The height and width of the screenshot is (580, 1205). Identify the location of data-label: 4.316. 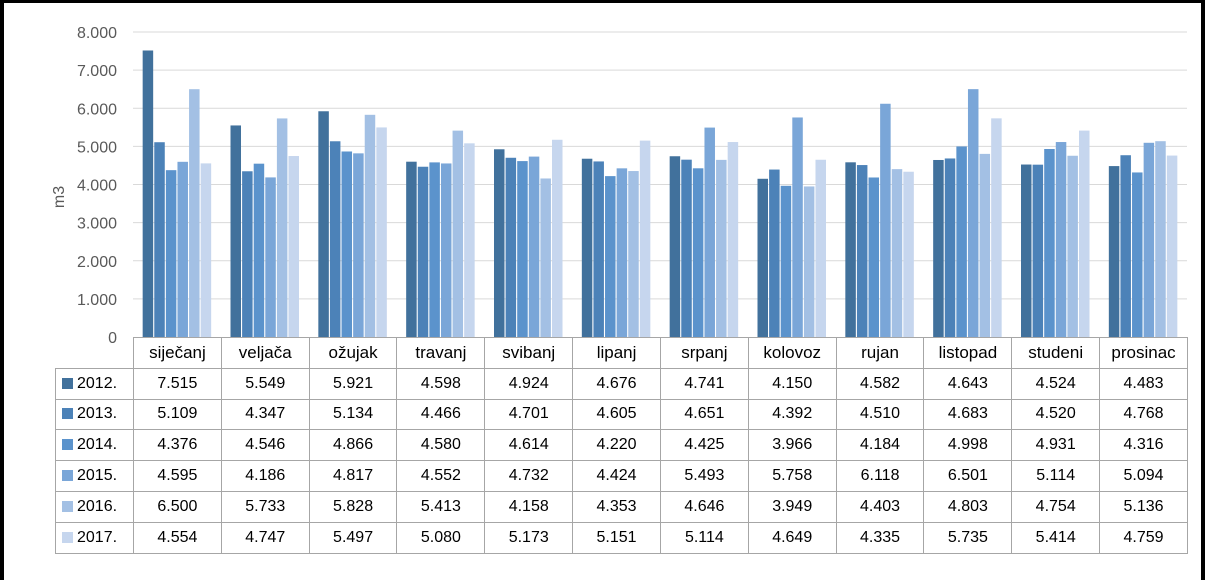
(1143, 445).